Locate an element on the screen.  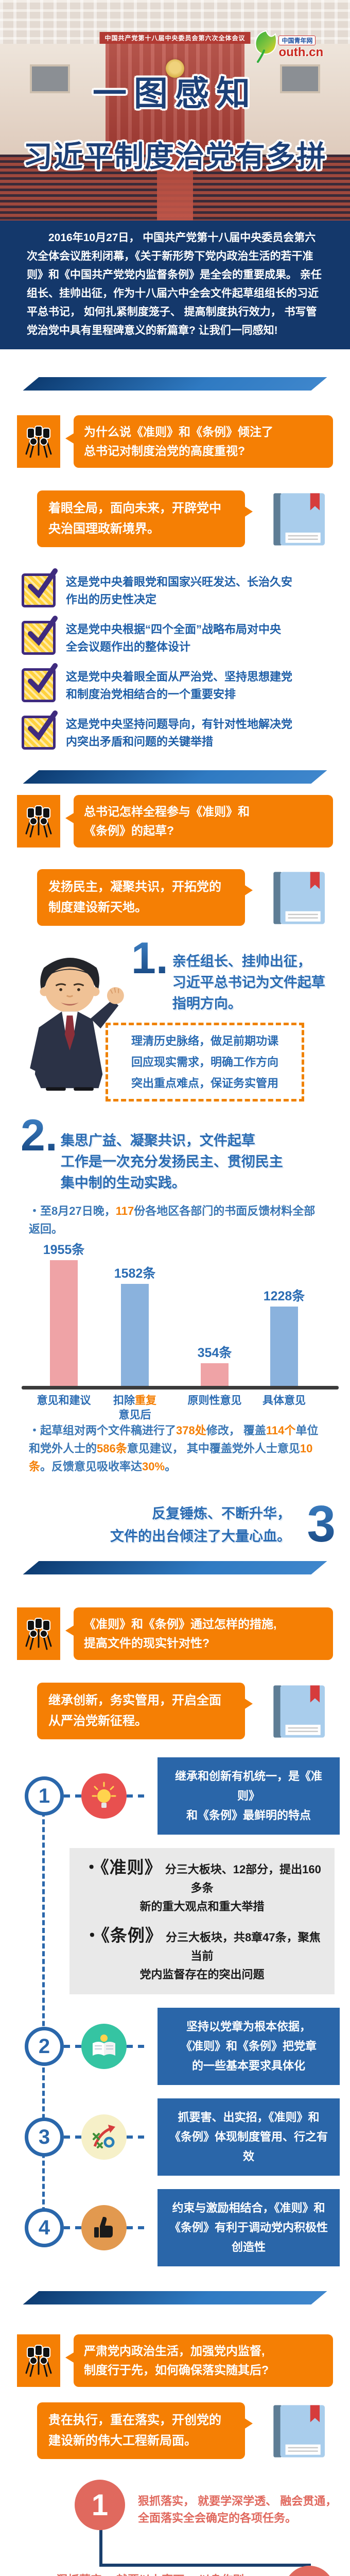
check-item-label: 这是党中央着眼全面从严治党、坚持思想建党 和制度治党相结合的一个重要安排 is located at coordinates (179, 685).